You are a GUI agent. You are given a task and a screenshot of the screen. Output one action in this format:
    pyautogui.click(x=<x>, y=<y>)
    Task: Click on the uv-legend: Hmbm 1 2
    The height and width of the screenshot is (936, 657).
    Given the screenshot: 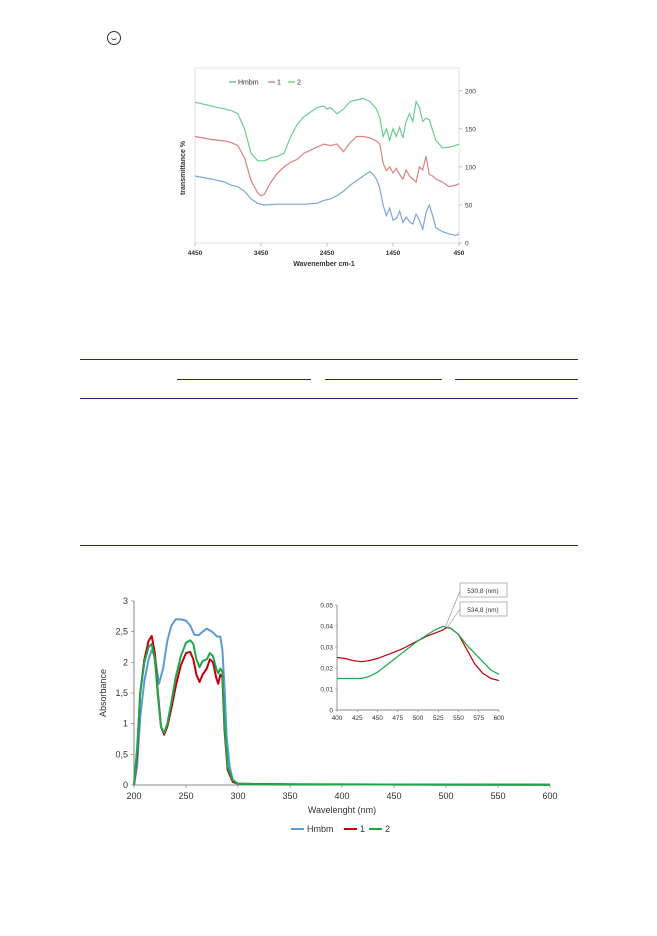 What is the action you would take?
    pyautogui.click(x=340, y=829)
    